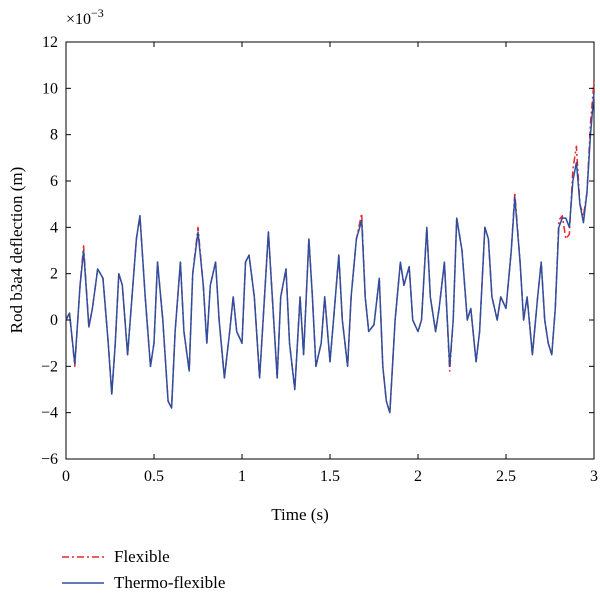  I want to click on legend: Flexible Thermo-flexible, so click(143, 569).